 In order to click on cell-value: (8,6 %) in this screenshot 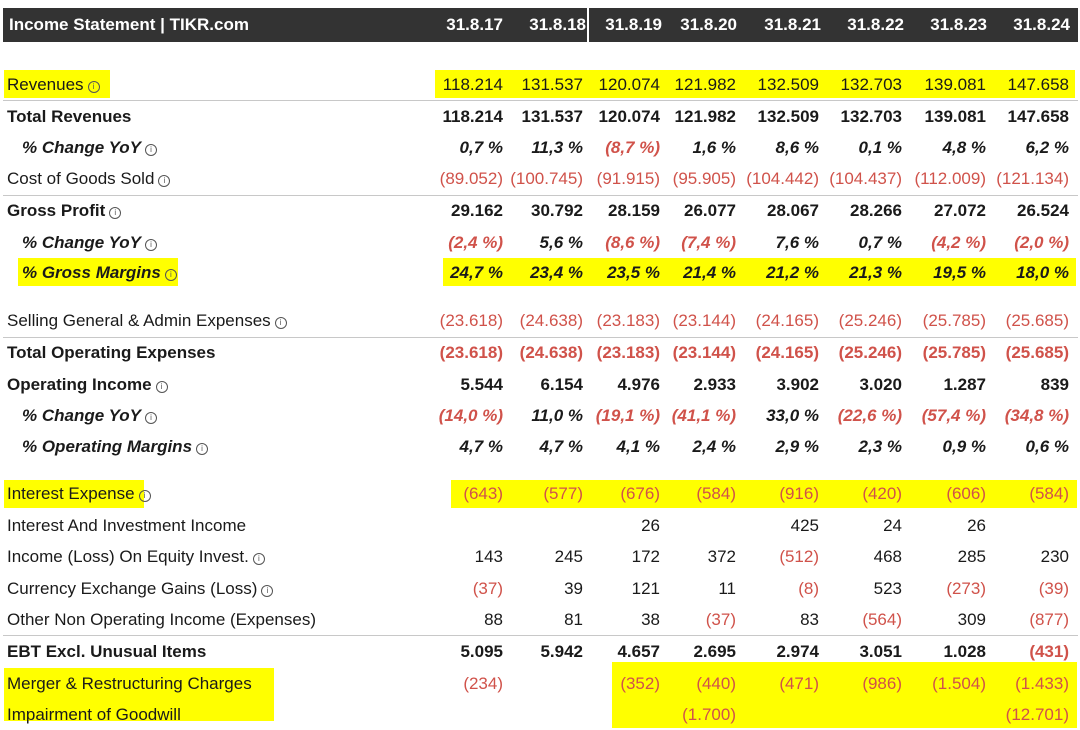, I will do `click(632, 242)`.